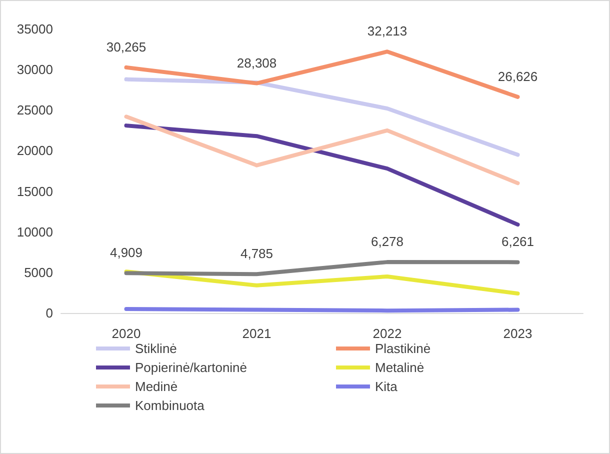 The width and height of the screenshot is (610, 454). What do you see at coordinates (34, 29) in the screenshot?
I see `y-tick-label: 35000` at bounding box center [34, 29].